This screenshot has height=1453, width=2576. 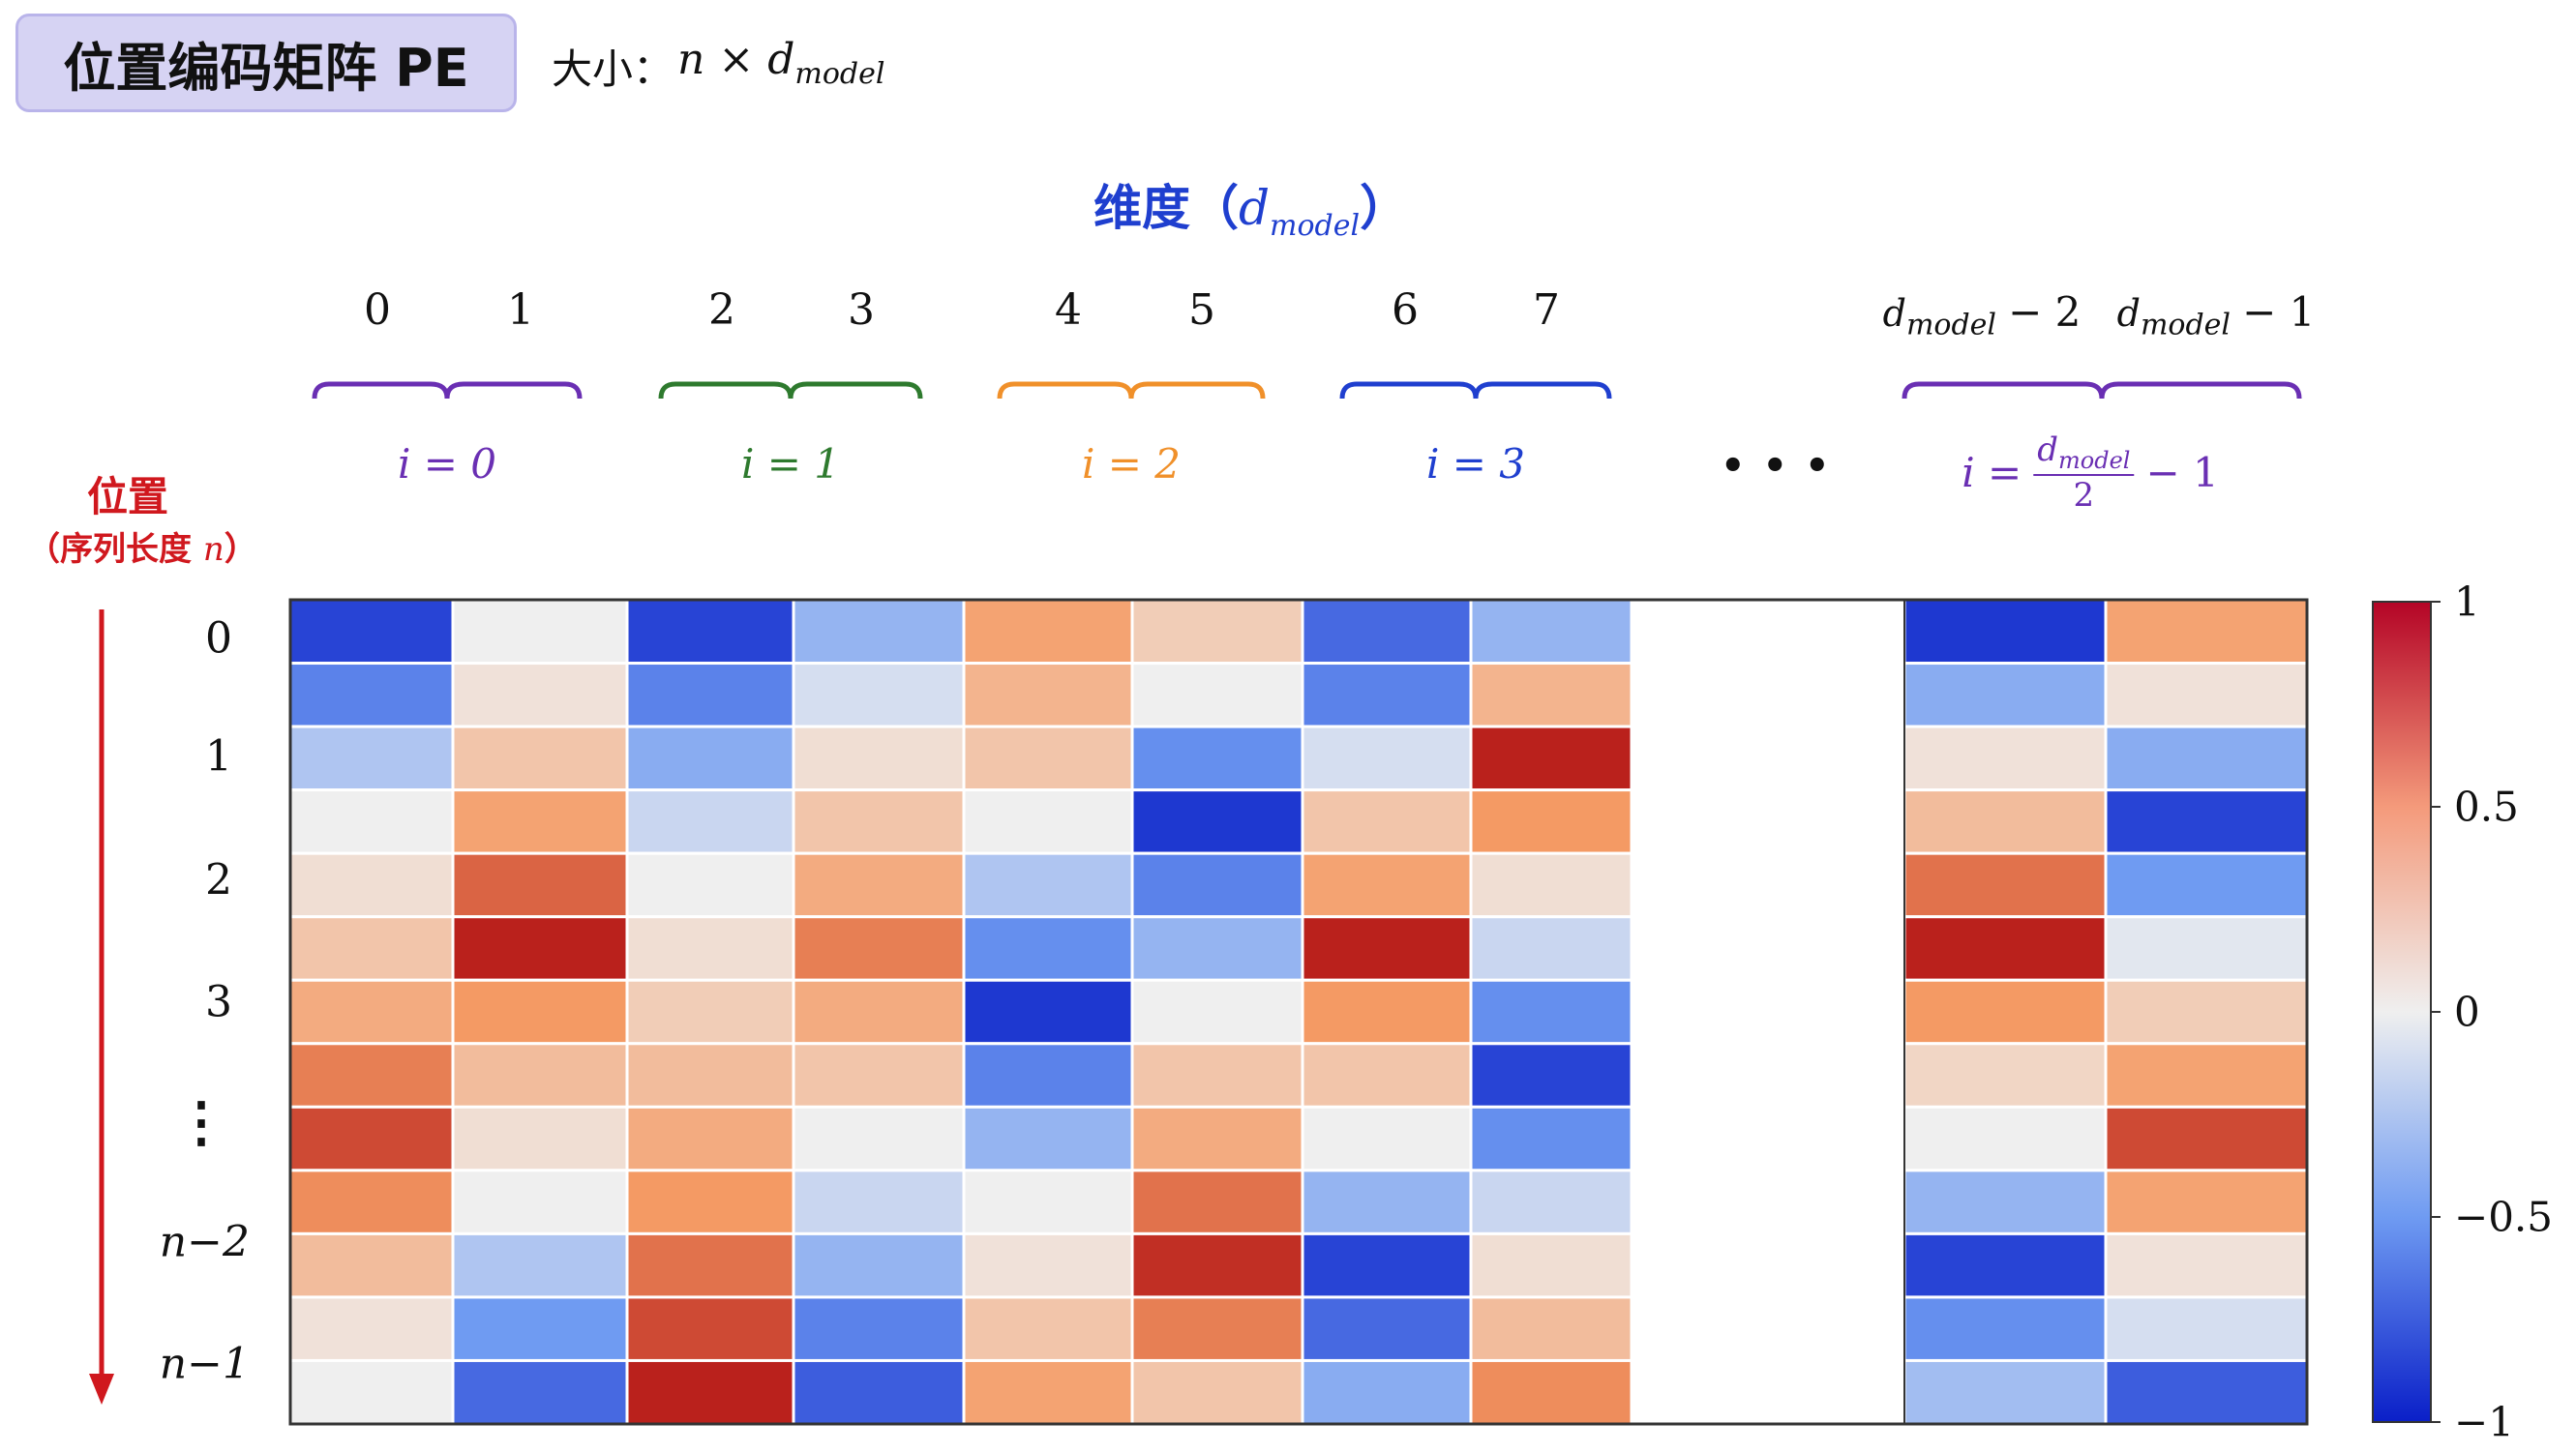 What do you see at coordinates (2005, 695) in the screenshot?
I see `heatmap-cell-r1-c8` at bounding box center [2005, 695].